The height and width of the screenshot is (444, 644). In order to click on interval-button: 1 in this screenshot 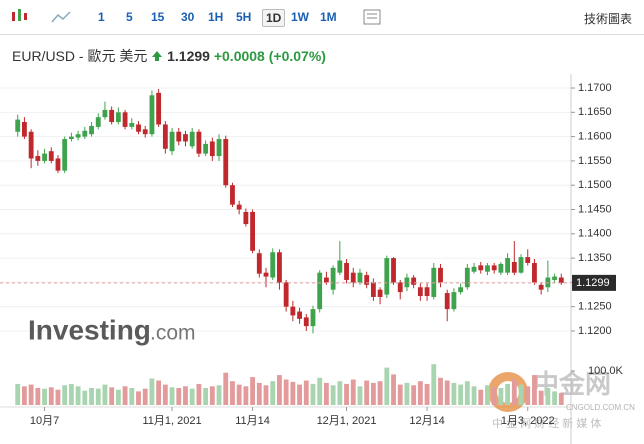, I will do `click(101, 17)`.